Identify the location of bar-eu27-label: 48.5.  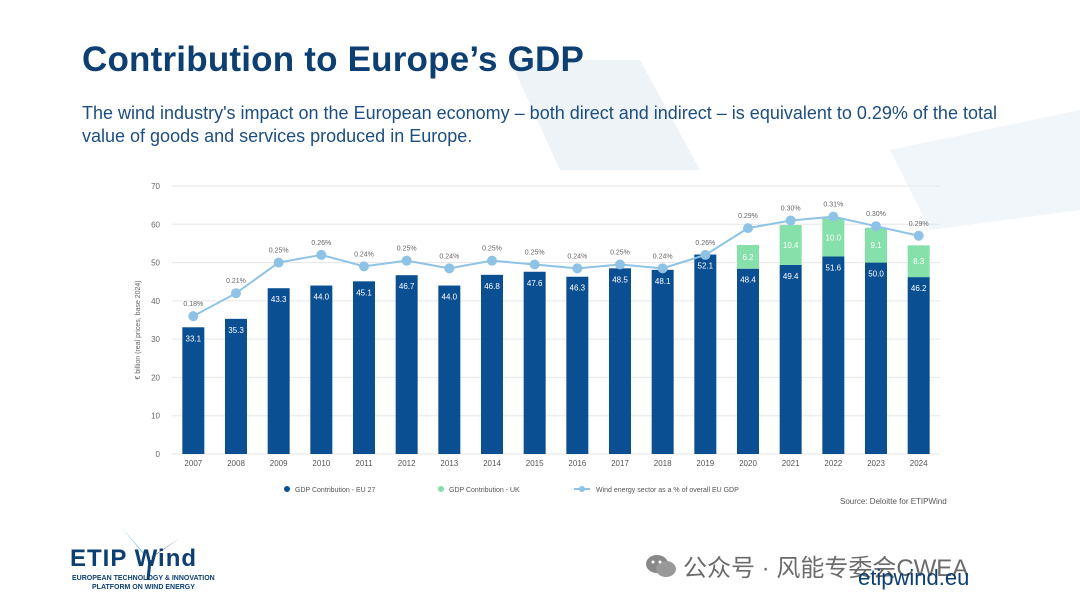
(620, 279).